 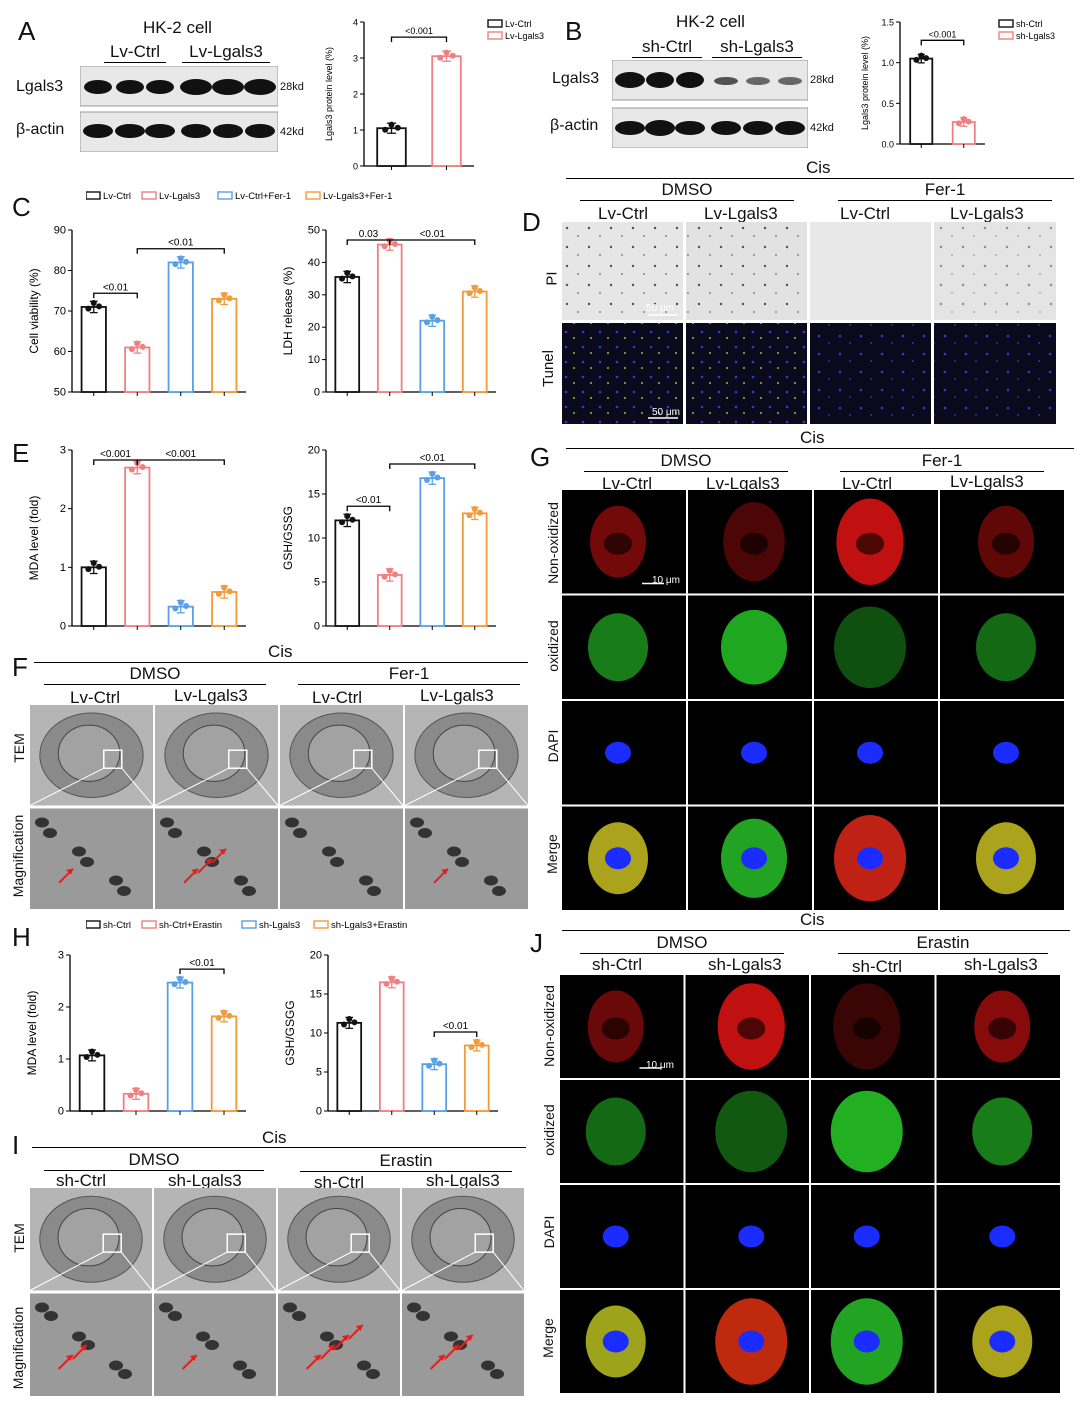 What do you see at coordinates (390, 1034) in the screenshot?
I see `chart-h-gsh: 0 5 10 15 20 GSH/GSGG <0.01` at bounding box center [390, 1034].